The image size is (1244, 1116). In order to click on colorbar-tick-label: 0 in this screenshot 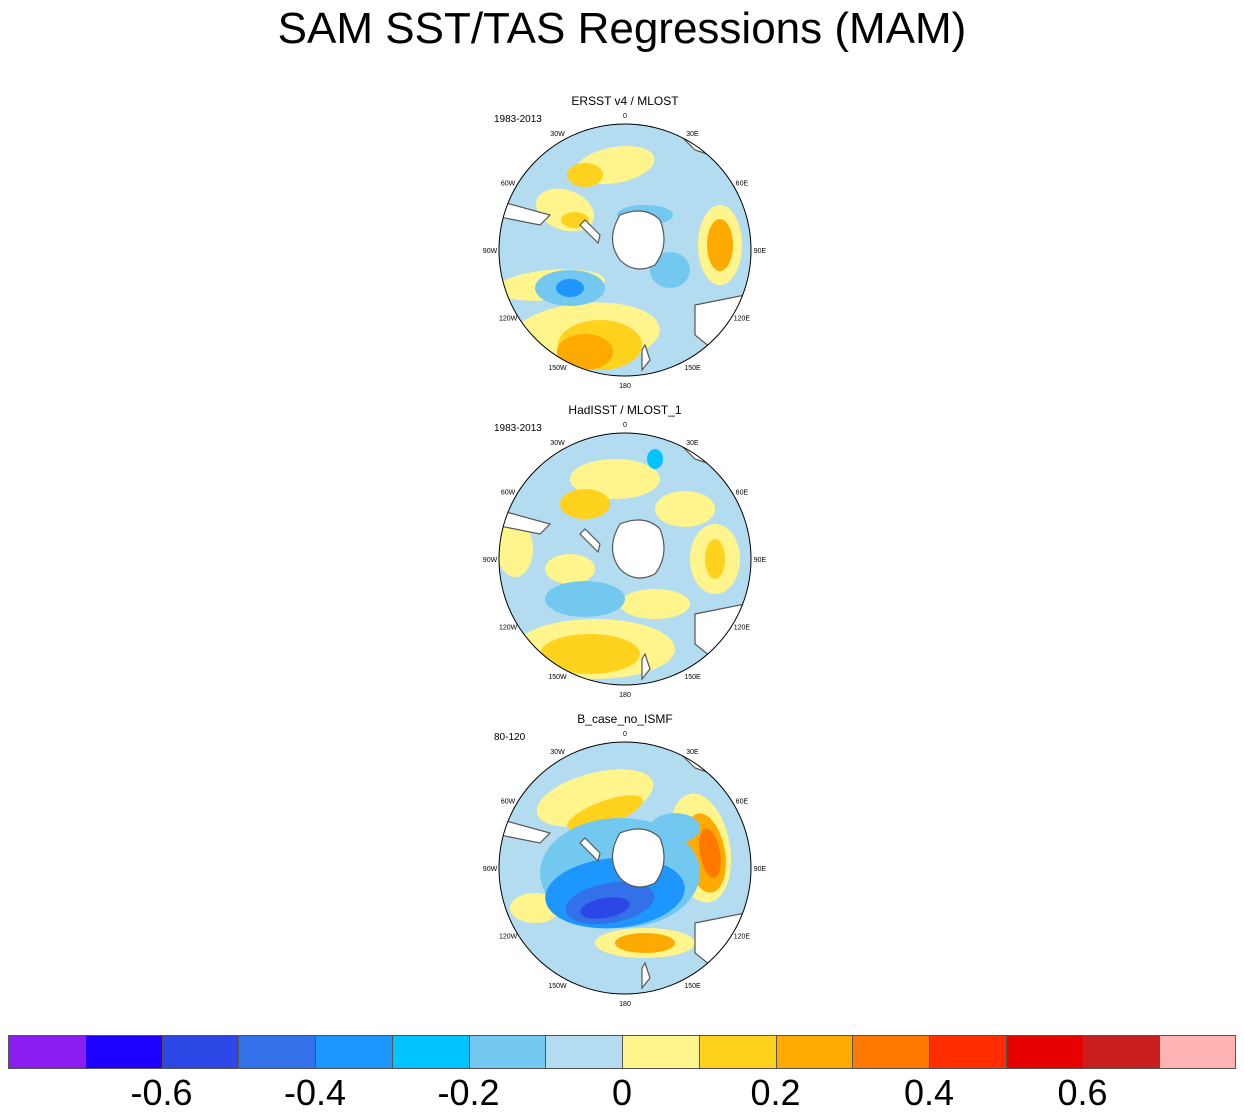, I will do `click(622, 1092)`.